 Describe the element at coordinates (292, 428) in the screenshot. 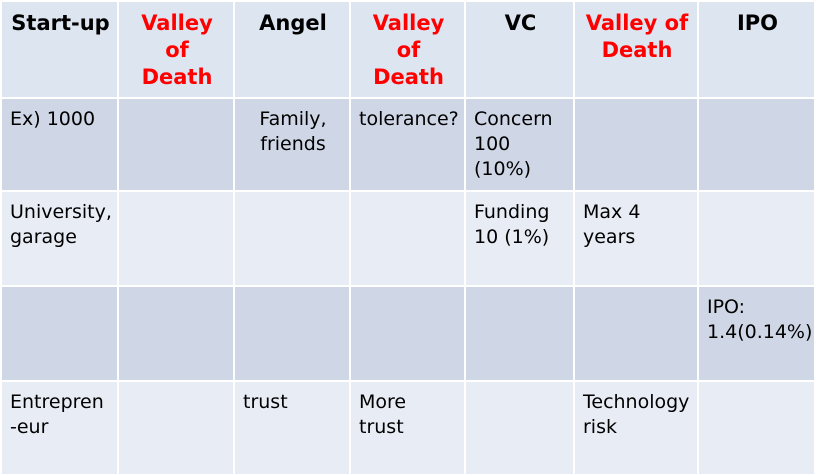

I see `table-cell: trust` at that location.